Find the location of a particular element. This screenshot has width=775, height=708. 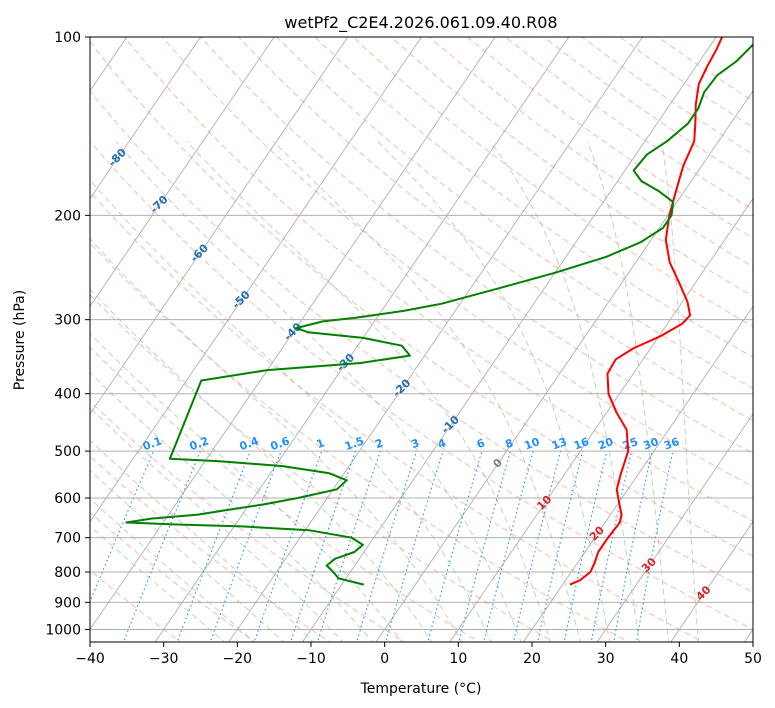

y-tick-label: 300 is located at coordinates (67, 321).